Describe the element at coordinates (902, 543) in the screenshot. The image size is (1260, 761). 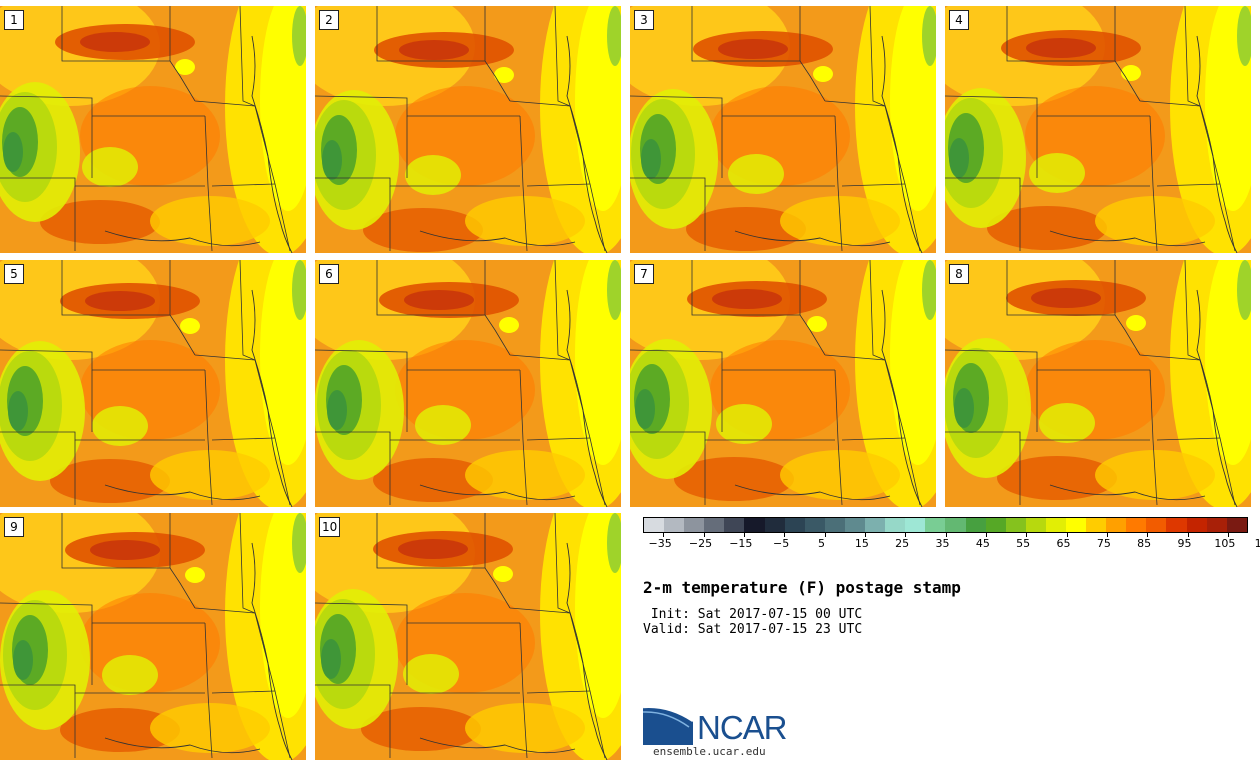
I see `colorbar-tick-label: 25` at that location.